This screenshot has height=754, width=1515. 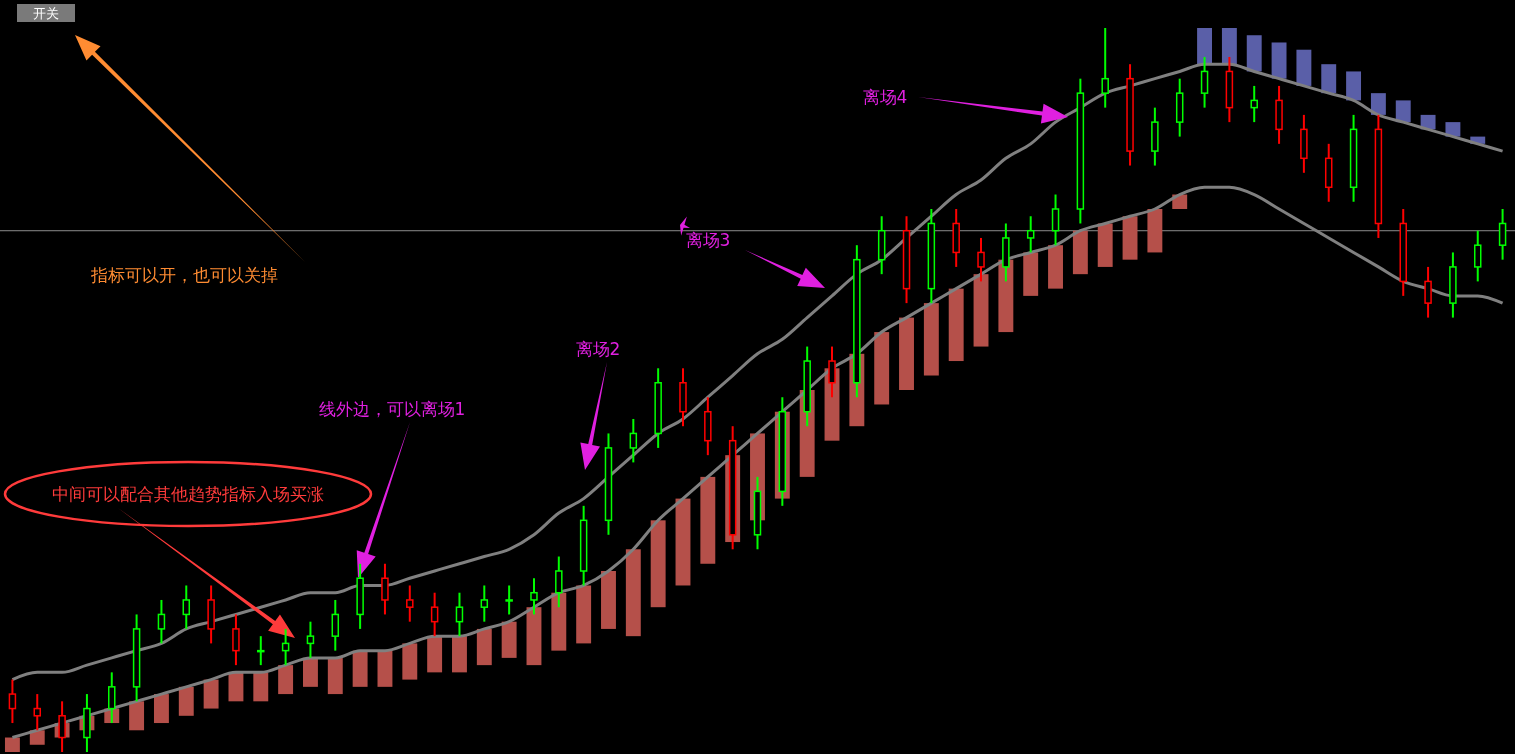 What do you see at coordinates (188, 494) in the screenshot?
I see `annotation: 中间可以配合其他趋势指标入场买涨` at bounding box center [188, 494].